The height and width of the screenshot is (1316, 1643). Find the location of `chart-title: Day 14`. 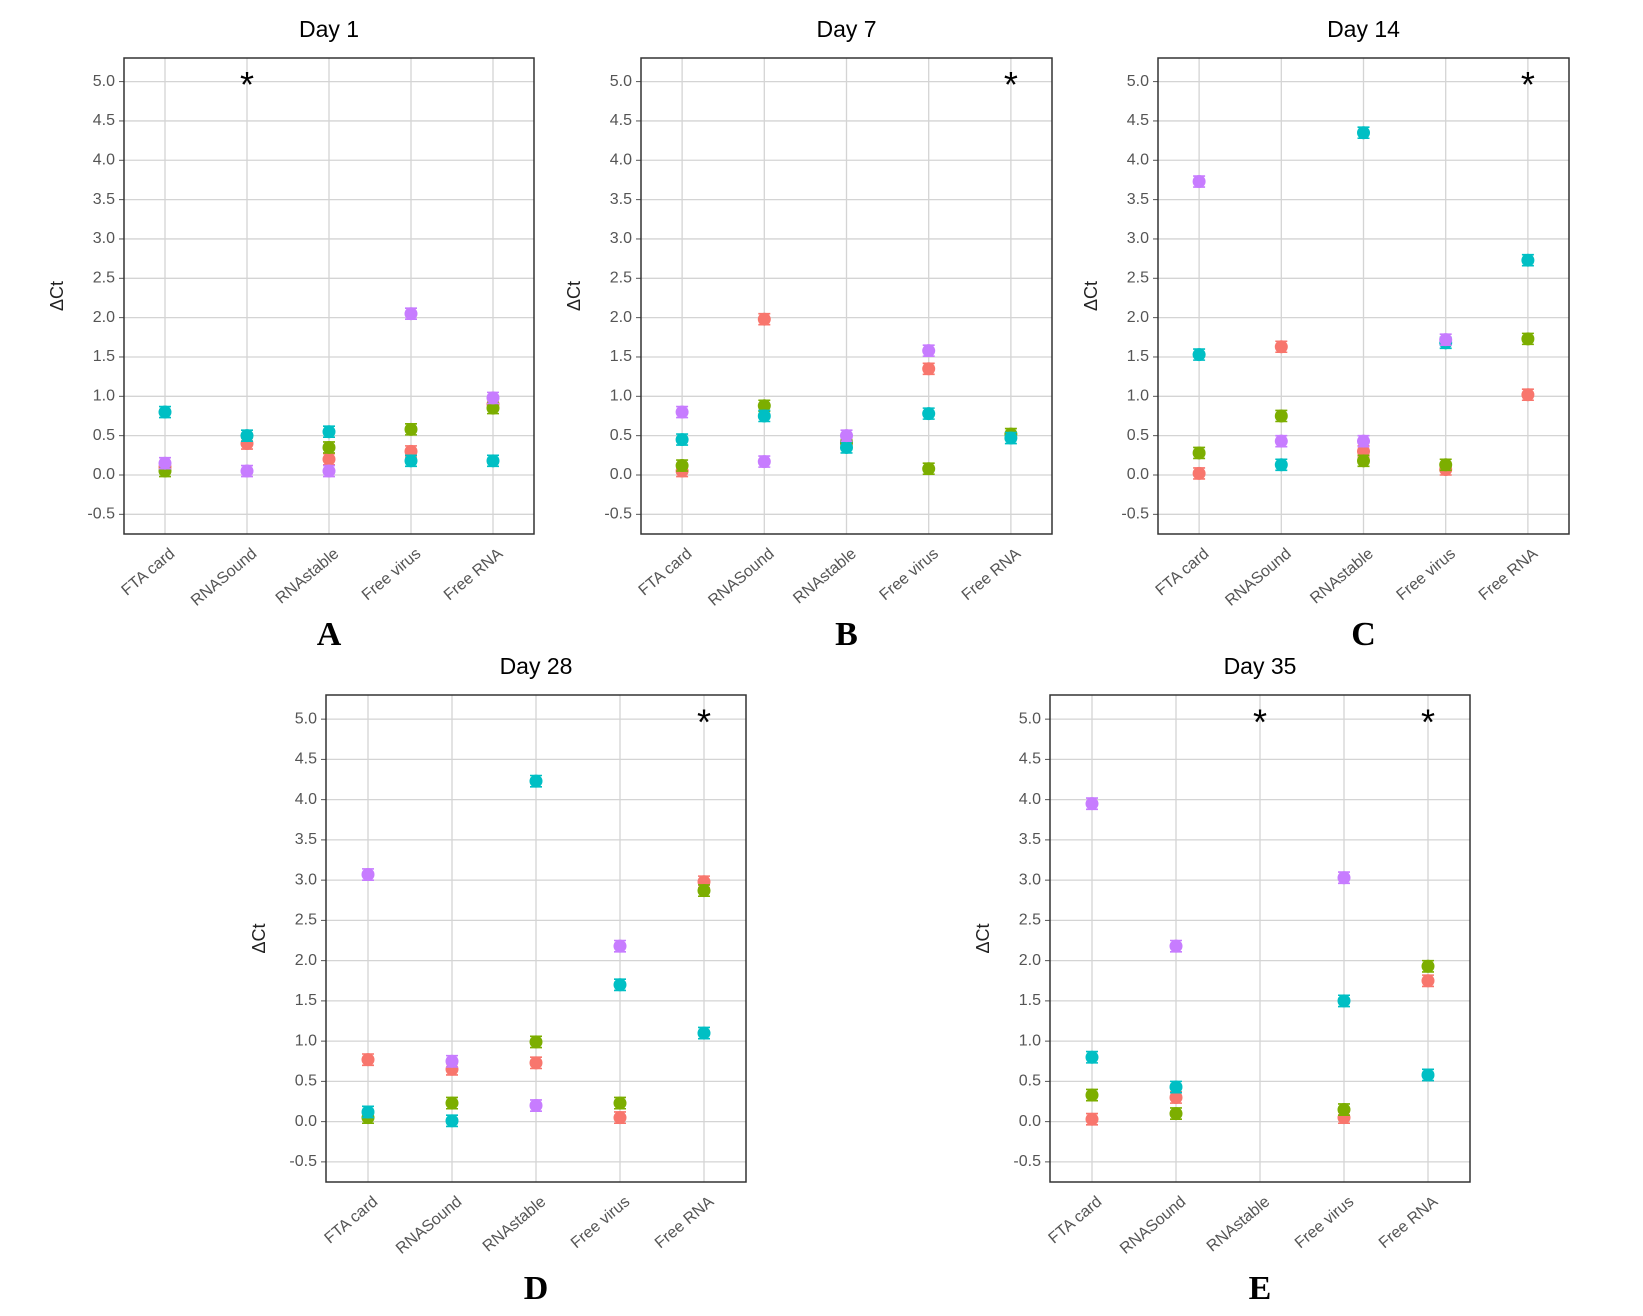

chart-title: Day 14 is located at coordinates (1363, 29).